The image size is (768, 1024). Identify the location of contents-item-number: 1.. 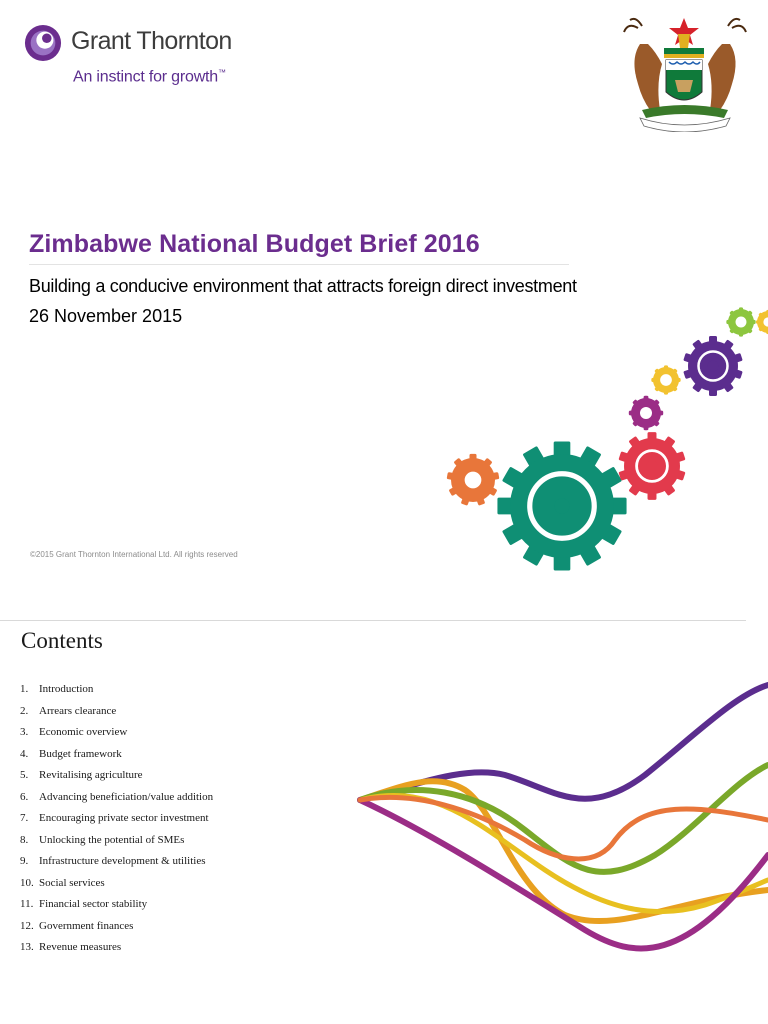
(24, 689).